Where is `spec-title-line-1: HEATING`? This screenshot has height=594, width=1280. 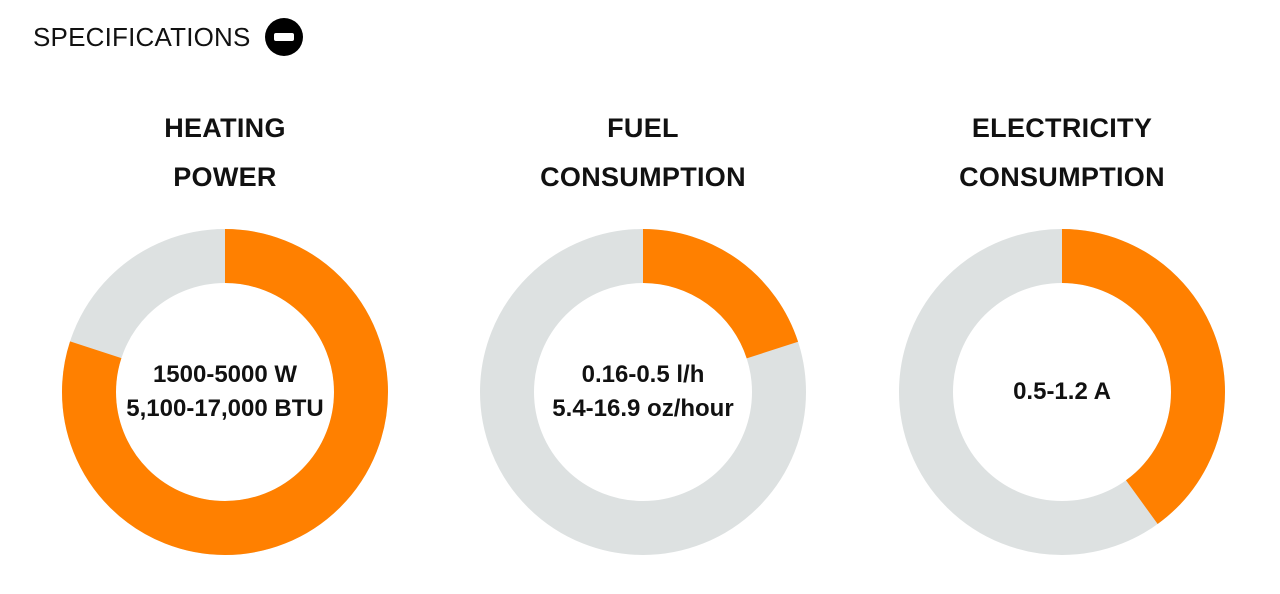
spec-title-line-1: HEATING is located at coordinates (225, 128).